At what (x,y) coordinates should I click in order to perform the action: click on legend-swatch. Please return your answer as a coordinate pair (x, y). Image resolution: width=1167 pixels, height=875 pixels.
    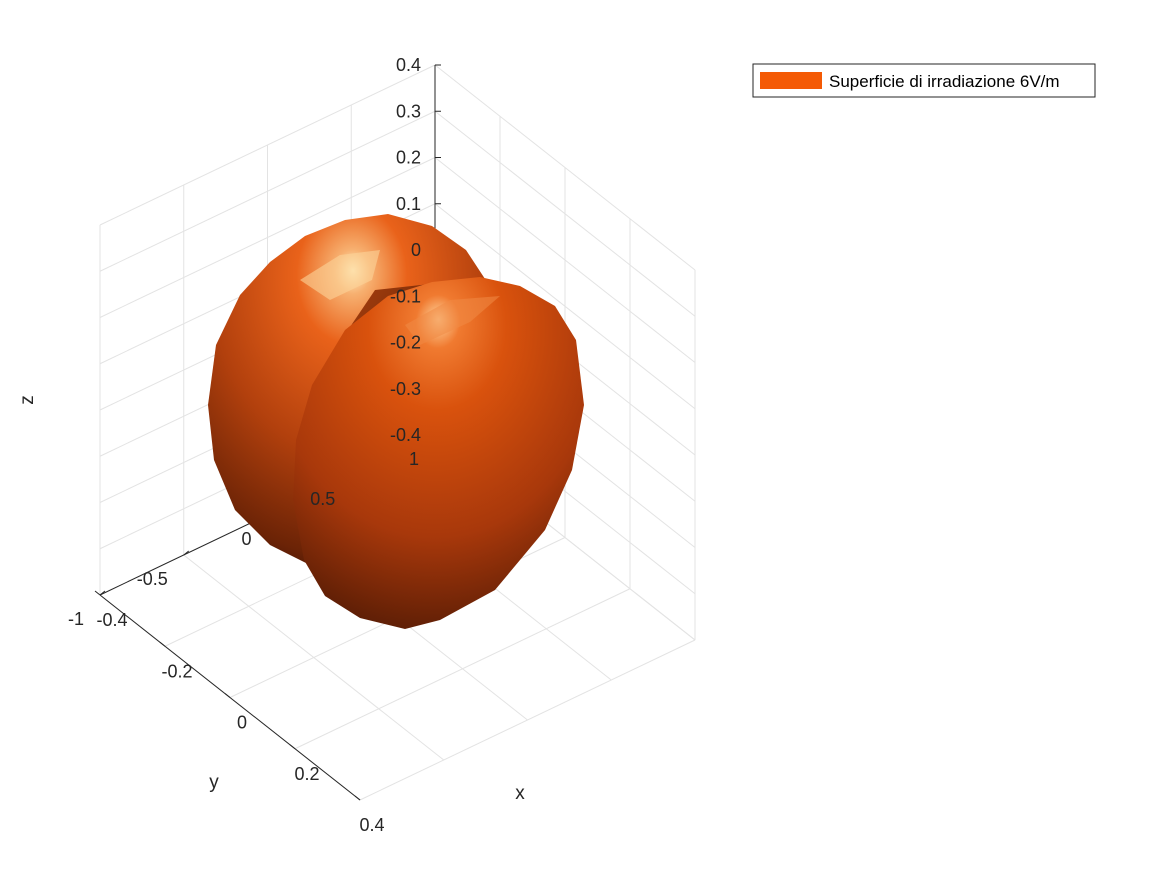
    Looking at the image, I should click on (791, 80).